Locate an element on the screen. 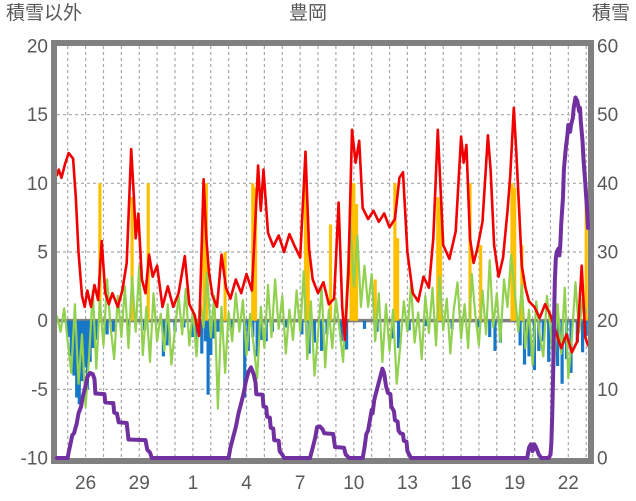  left-axis-title: 積雪以外 is located at coordinates (44, 13).